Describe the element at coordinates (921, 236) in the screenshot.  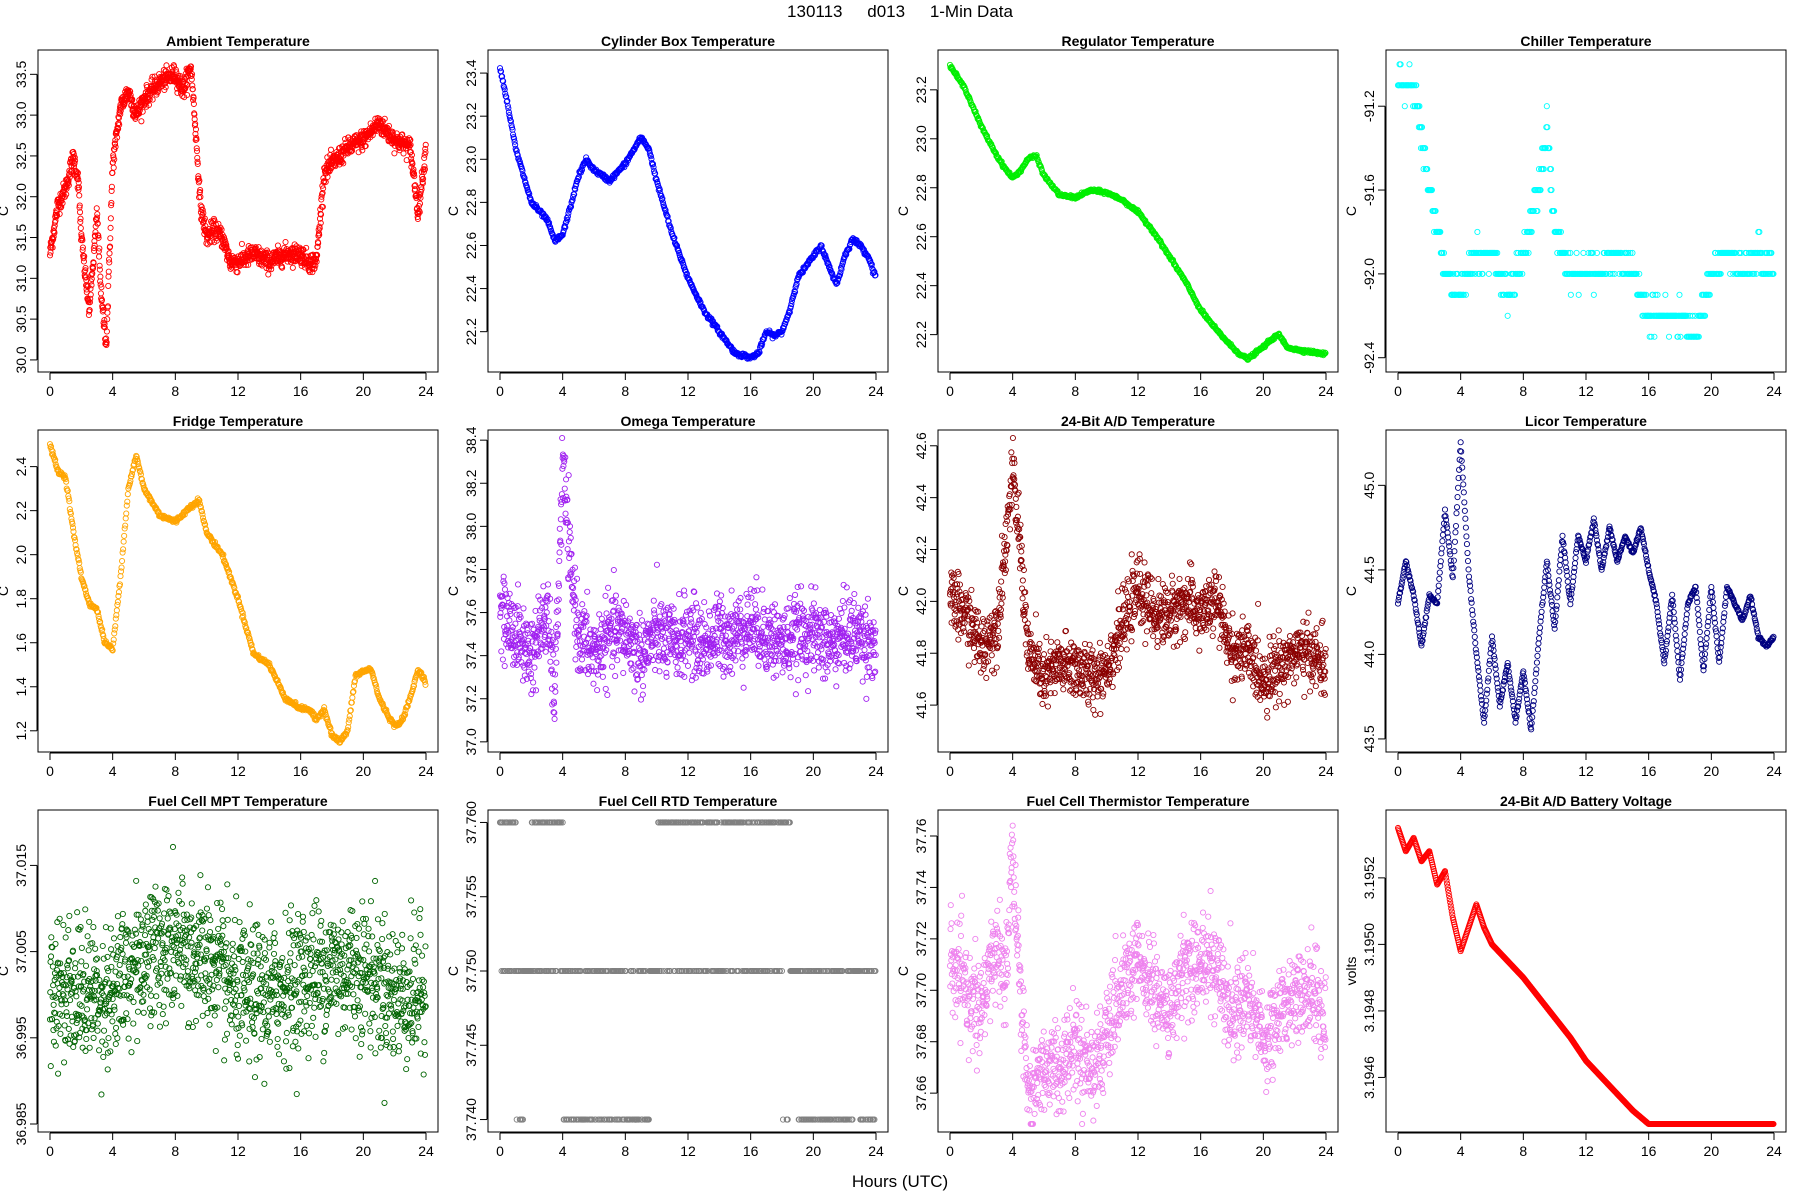
I see `y-tick-label: 22.6` at that location.